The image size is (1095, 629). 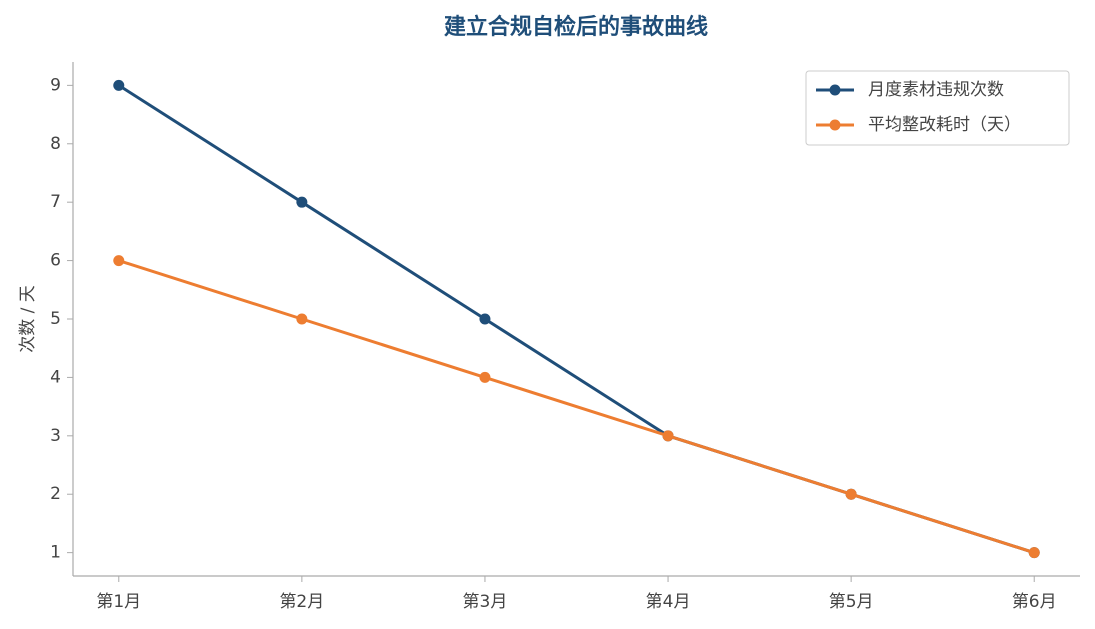 I want to click on y-tick-label: 9, so click(x=55, y=85).